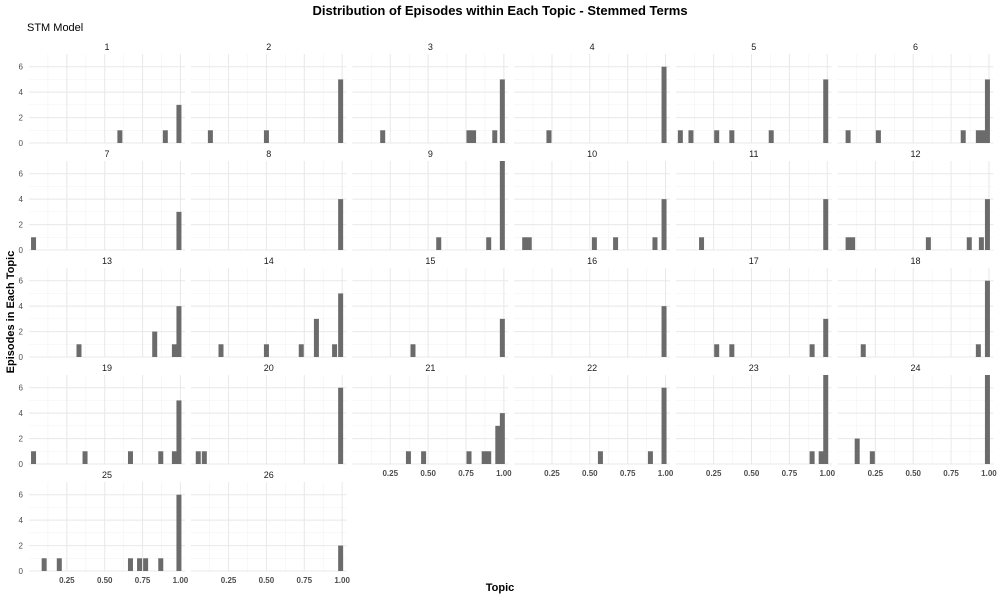 This screenshot has height=600, width=1000. I want to click on facet-label: 20, so click(269, 368).